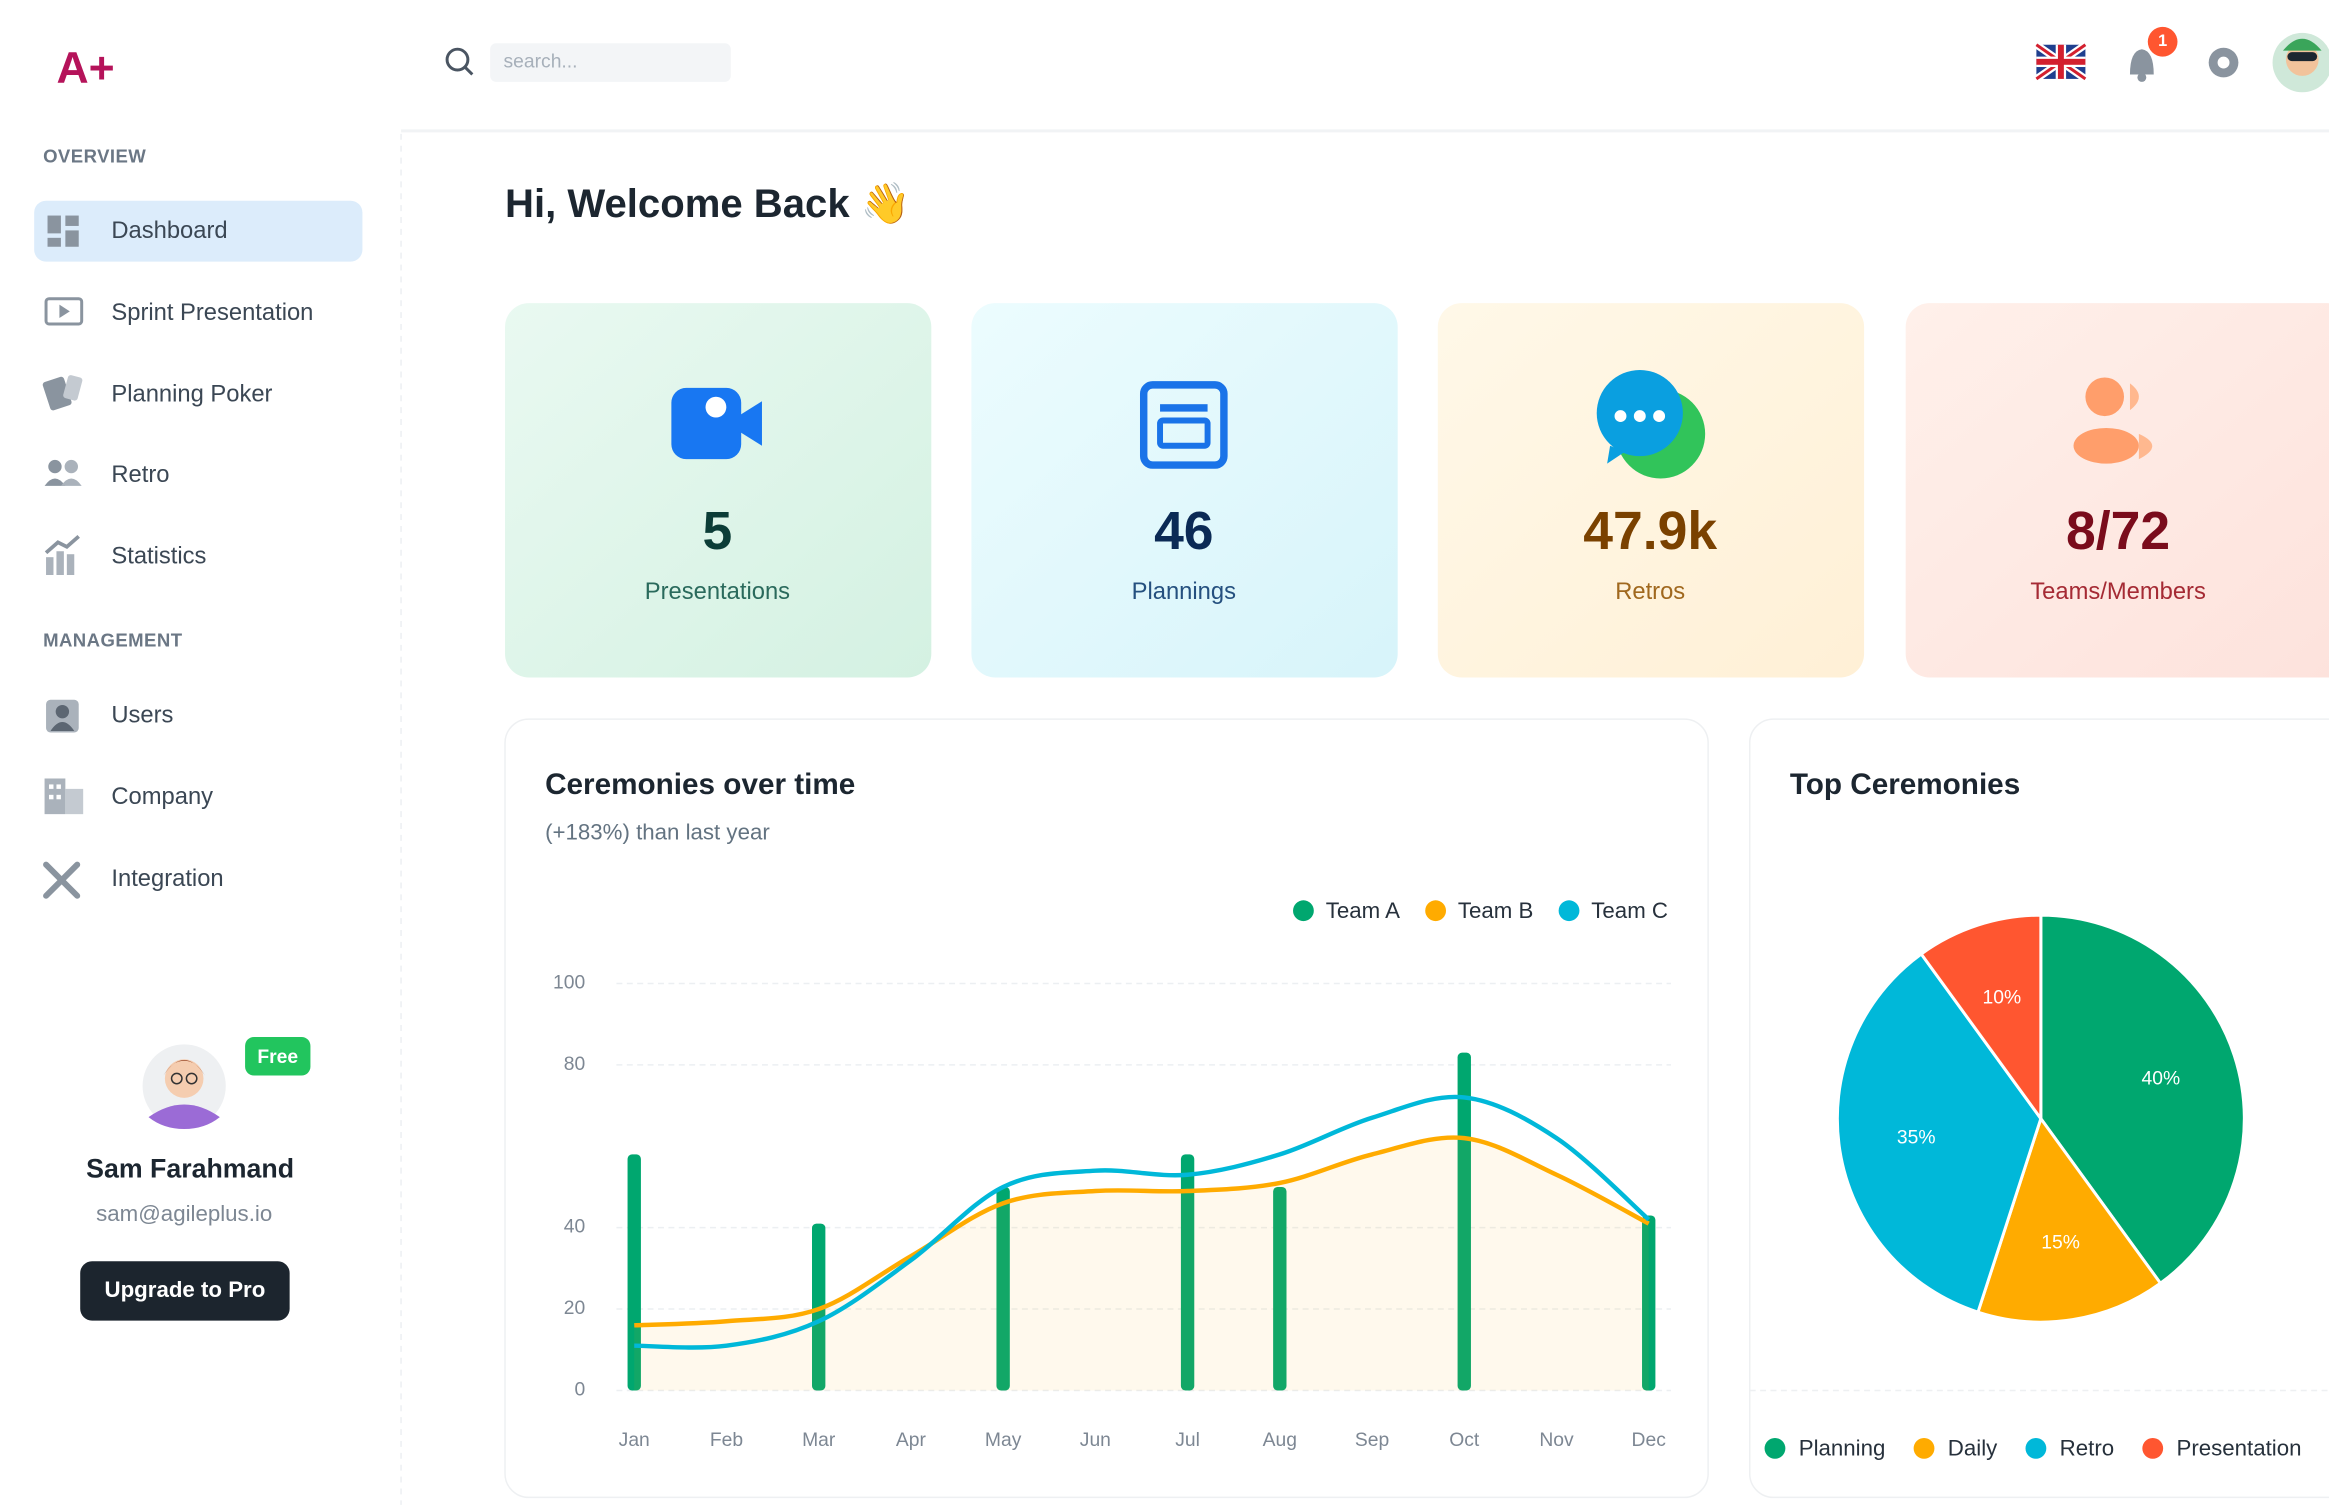  I want to click on x-tick-label: Oct, so click(1464, 1440).